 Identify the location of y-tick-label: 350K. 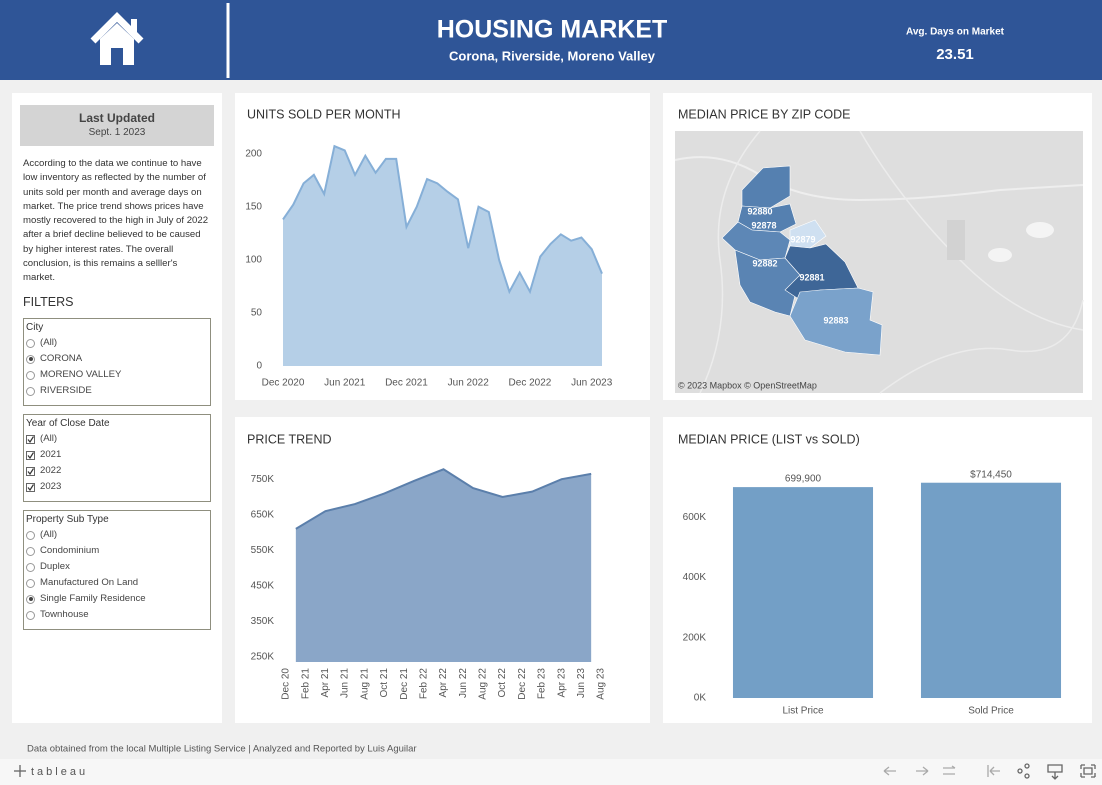
(263, 621).